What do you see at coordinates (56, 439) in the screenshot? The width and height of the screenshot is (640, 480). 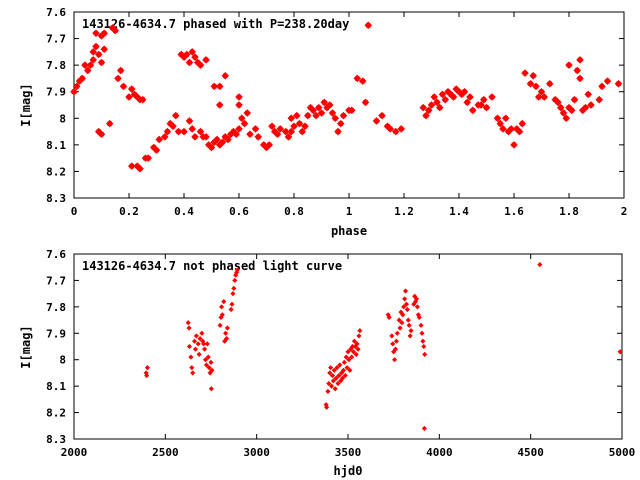 I see `bottom-y-tick-label: 8.3` at bounding box center [56, 439].